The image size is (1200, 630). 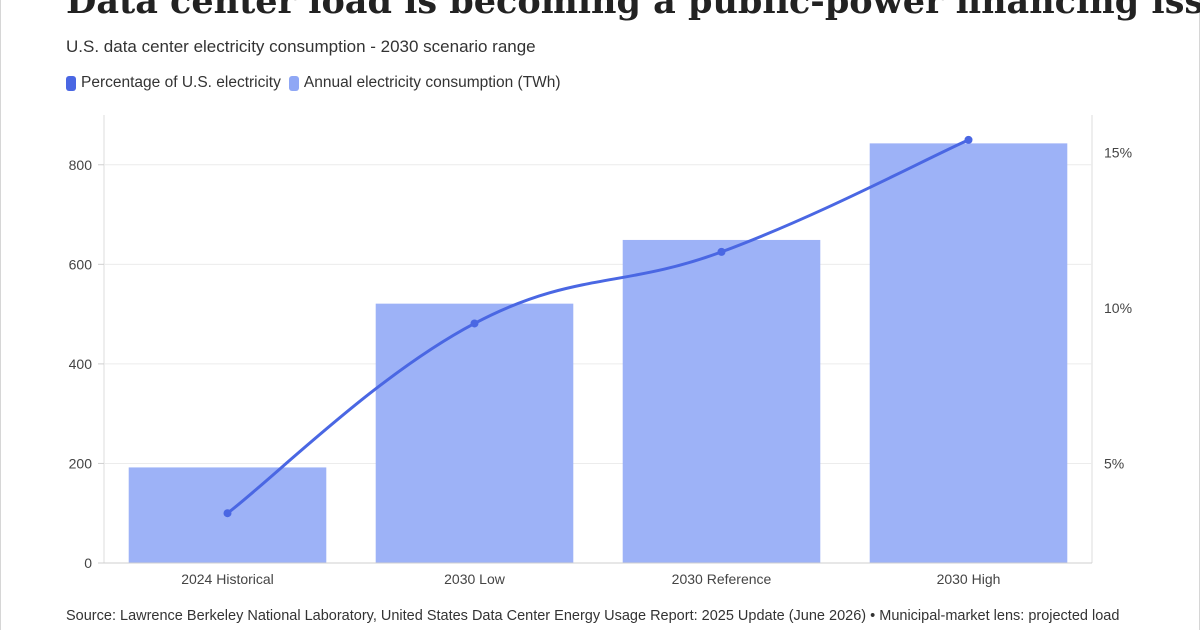 I want to click on x-tick-label: 2030 High, so click(x=969, y=579).